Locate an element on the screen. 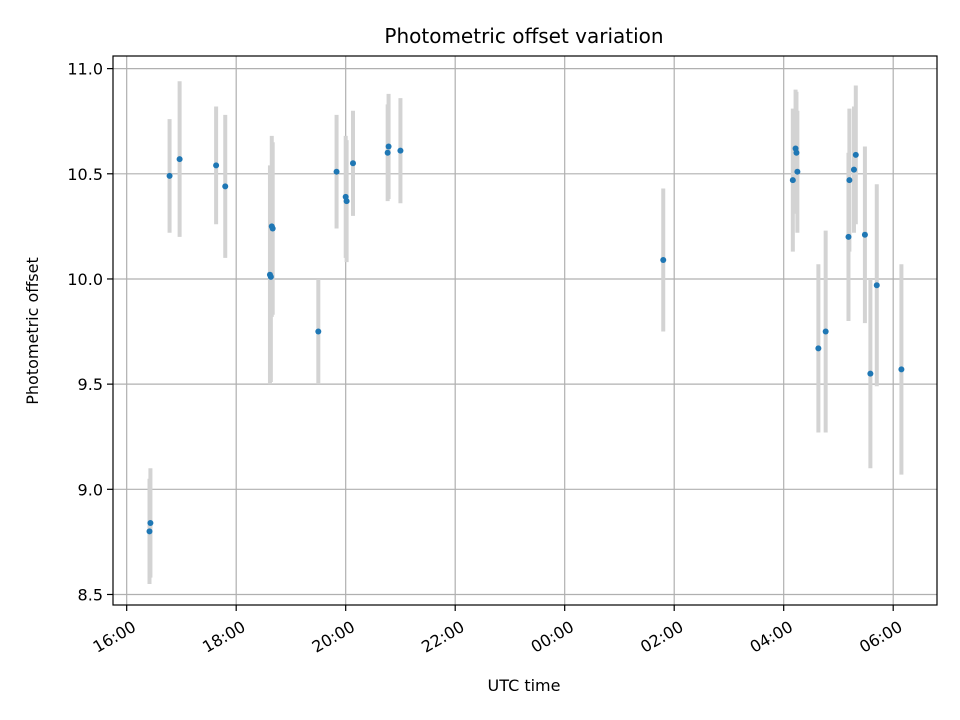 The image size is (960, 720). chart-title: Photometric offset variation is located at coordinates (523, 36).